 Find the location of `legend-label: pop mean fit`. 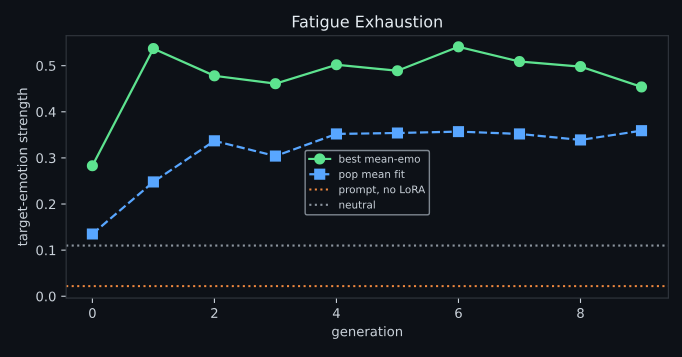

legend-label: pop mean fit is located at coordinates (372, 175).